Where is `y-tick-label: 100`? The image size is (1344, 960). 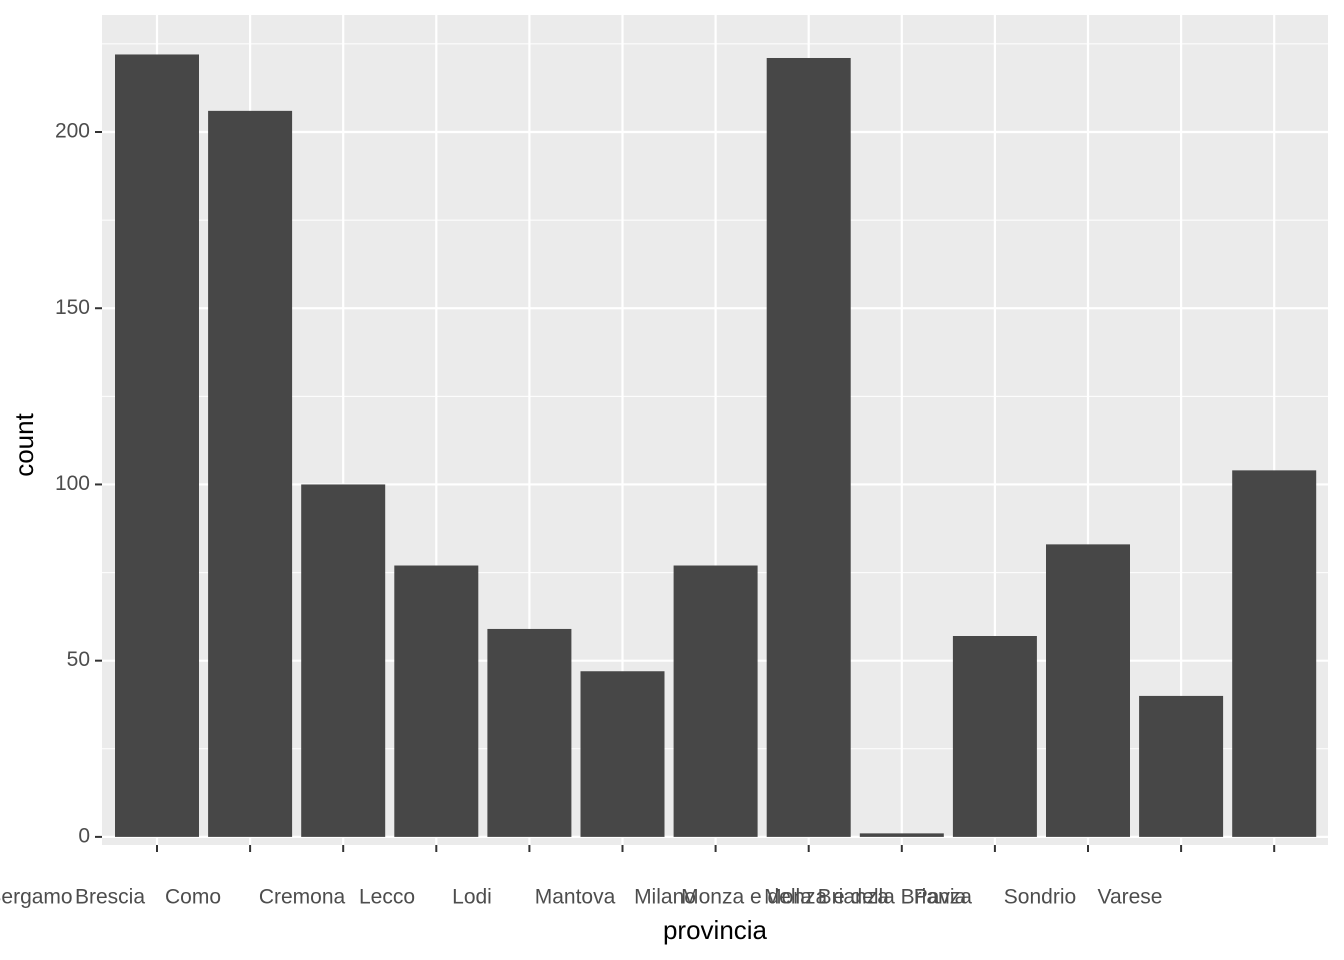
y-tick-label: 100 is located at coordinates (72, 483).